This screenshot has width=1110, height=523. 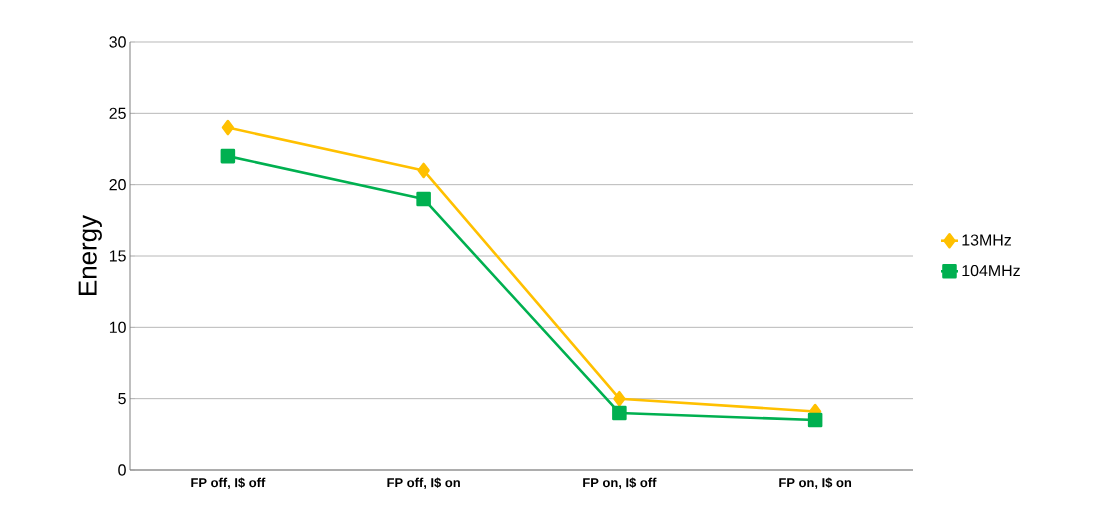 What do you see at coordinates (620, 483) in the screenshot?
I see `x-tick-label: FP on, I$ off` at bounding box center [620, 483].